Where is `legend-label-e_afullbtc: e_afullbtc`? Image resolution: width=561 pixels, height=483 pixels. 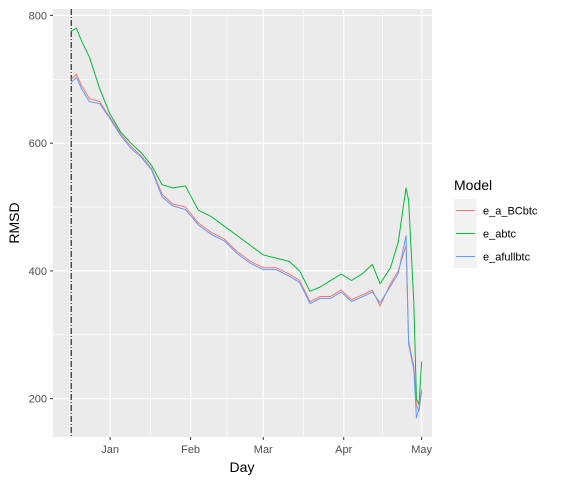
legend-label-e_afullbtc: e_afullbtc is located at coordinates (507, 258).